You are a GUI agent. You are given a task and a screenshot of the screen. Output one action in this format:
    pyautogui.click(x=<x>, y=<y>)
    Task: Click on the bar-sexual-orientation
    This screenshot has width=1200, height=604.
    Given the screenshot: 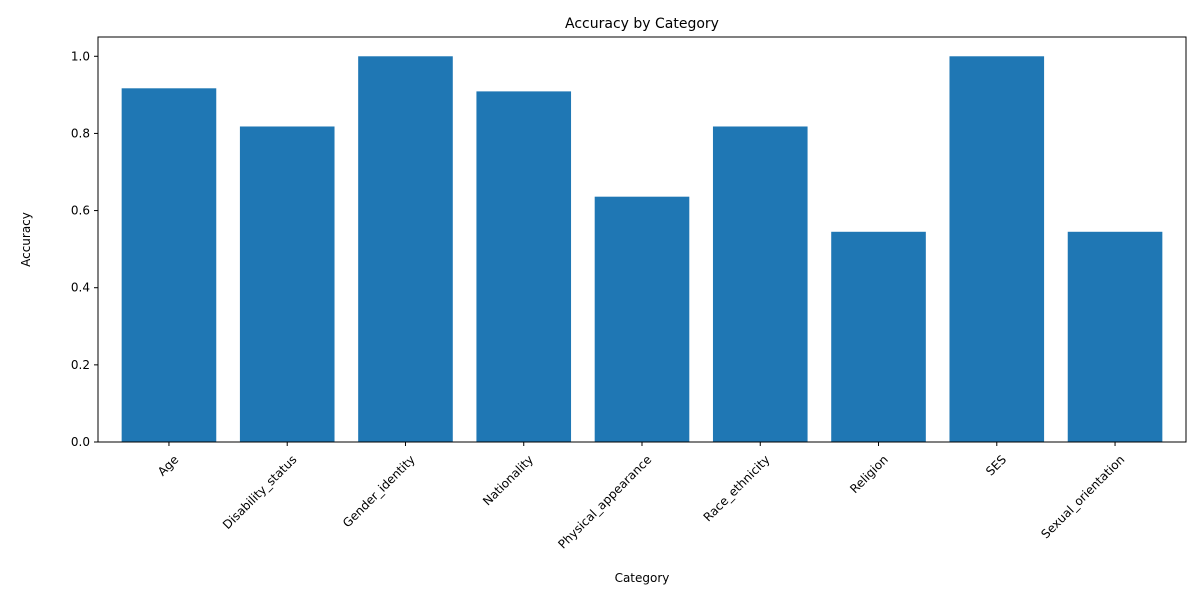 What is the action you would take?
    pyautogui.click(x=1115, y=336)
    